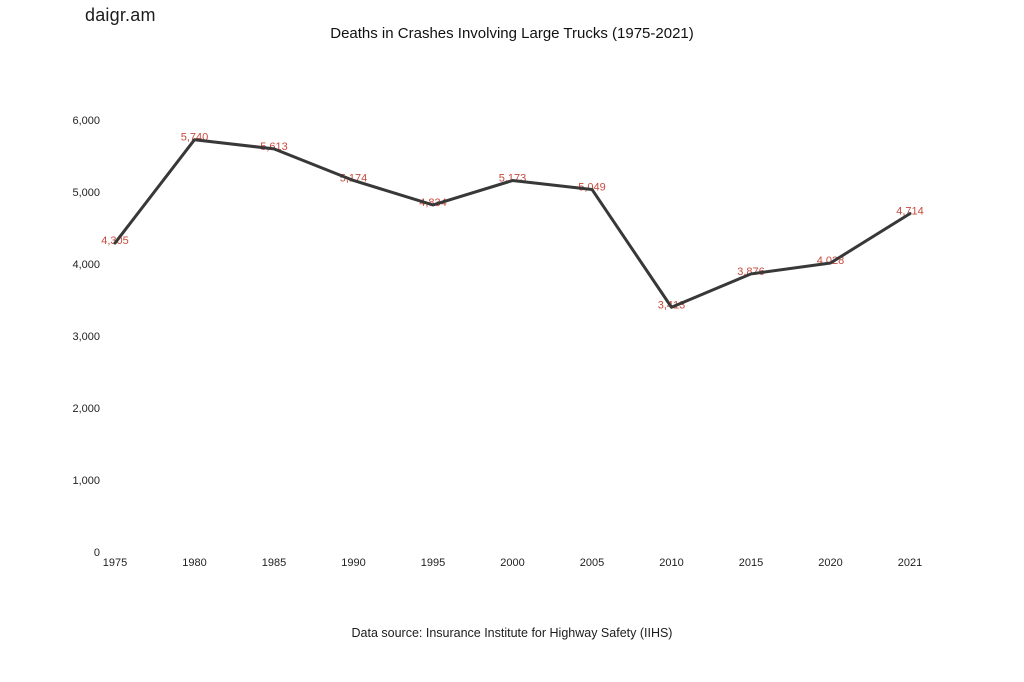 This screenshot has width=1024, height=682. Describe the element at coordinates (274, 147) in the screenshot. I see `data-point-label: 5,613` at that location.